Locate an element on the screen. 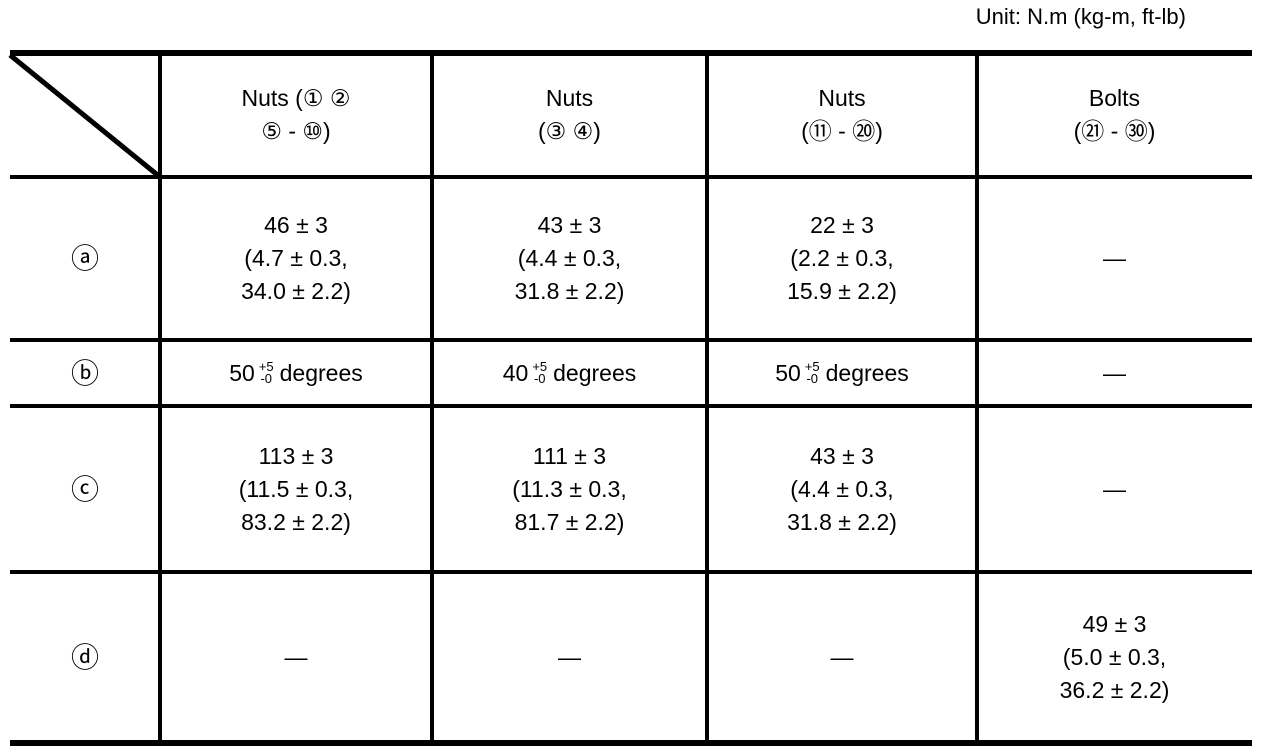 The width and height of the screenshot is (1264, 754). header-cell: Nuts (⑪ - ⑳) is located at coordinates (842, 115).